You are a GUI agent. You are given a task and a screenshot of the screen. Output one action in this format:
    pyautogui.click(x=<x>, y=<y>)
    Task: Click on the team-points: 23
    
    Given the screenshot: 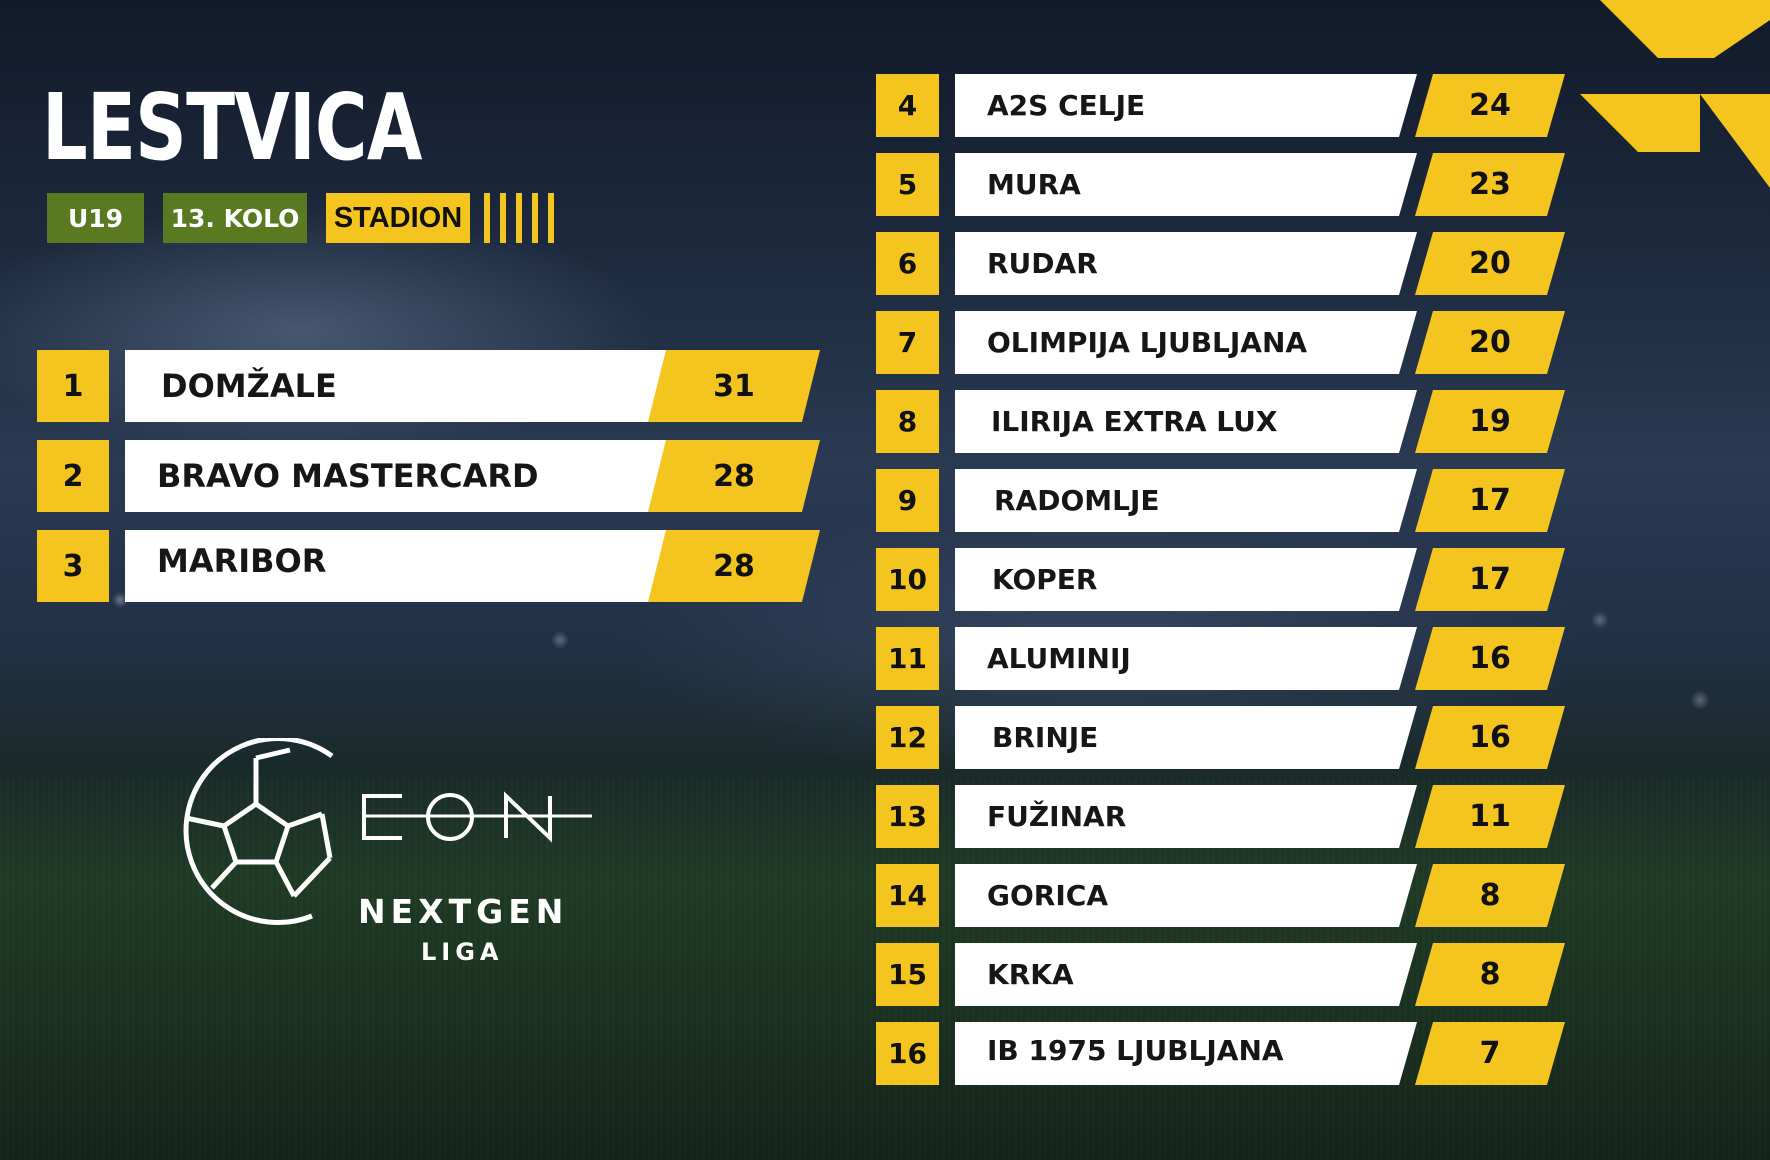 What is the action you would take?
    pyautogui.click(x=1490, y=184)
    